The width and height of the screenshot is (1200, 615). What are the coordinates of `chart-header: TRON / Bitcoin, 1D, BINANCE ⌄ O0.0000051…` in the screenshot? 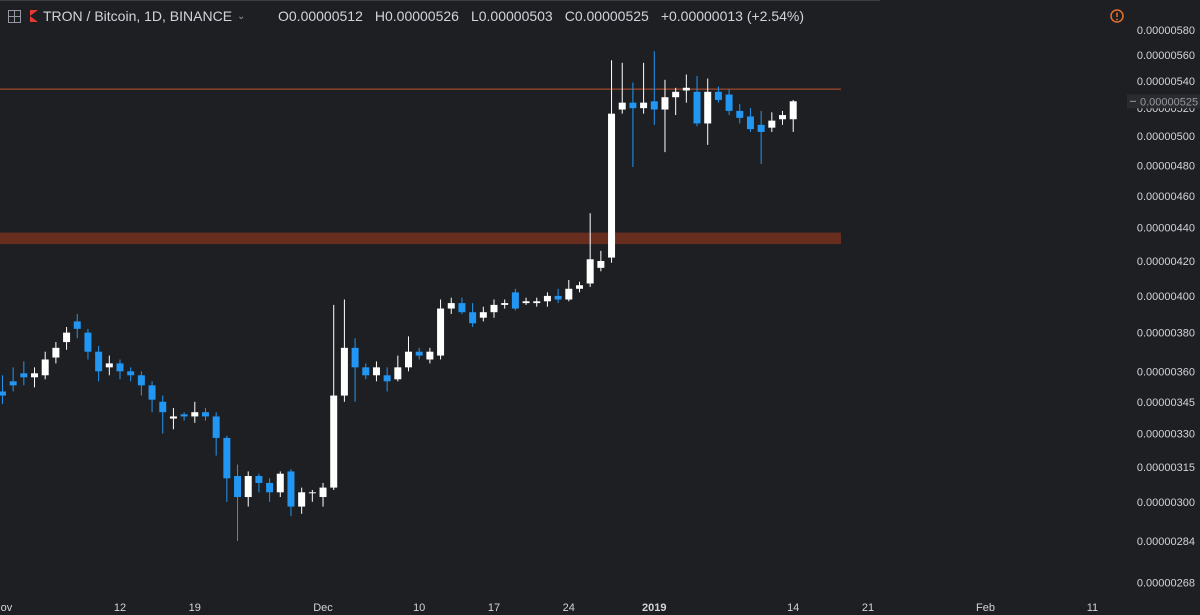 It's located at (562, 17).